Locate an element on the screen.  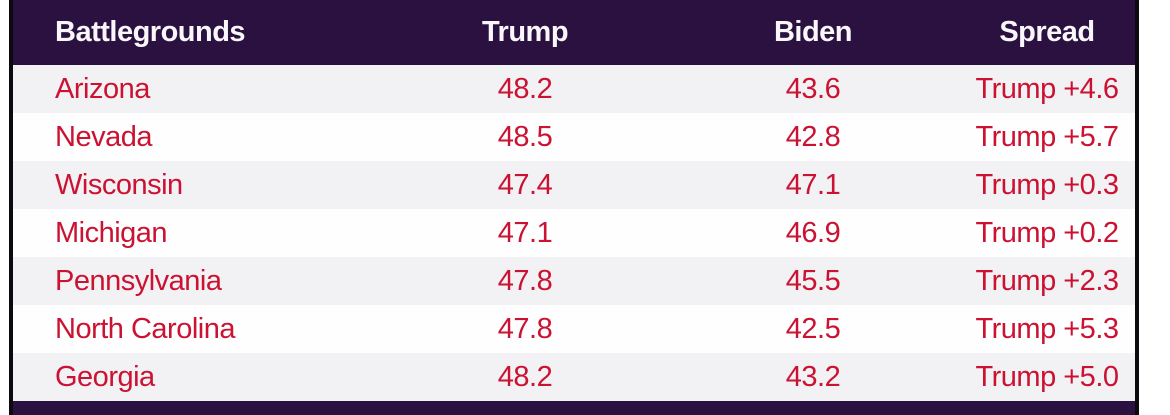
spread-value-cell: Trump +4.6 is located at coordinates (1047, 88).